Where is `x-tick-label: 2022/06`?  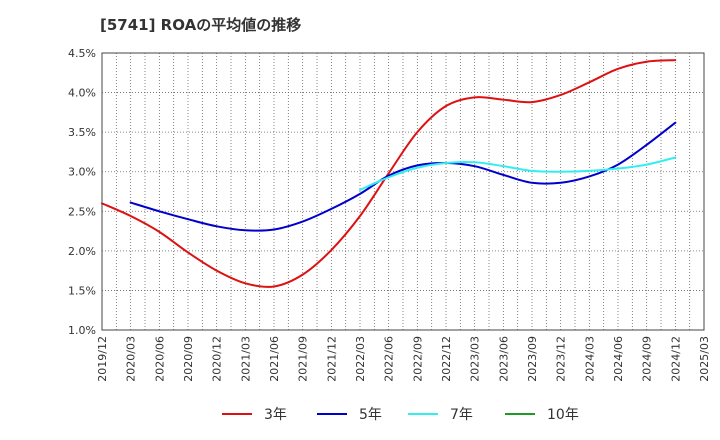 x-tick-label: 2022/06 is located at coordinates (389, 359).